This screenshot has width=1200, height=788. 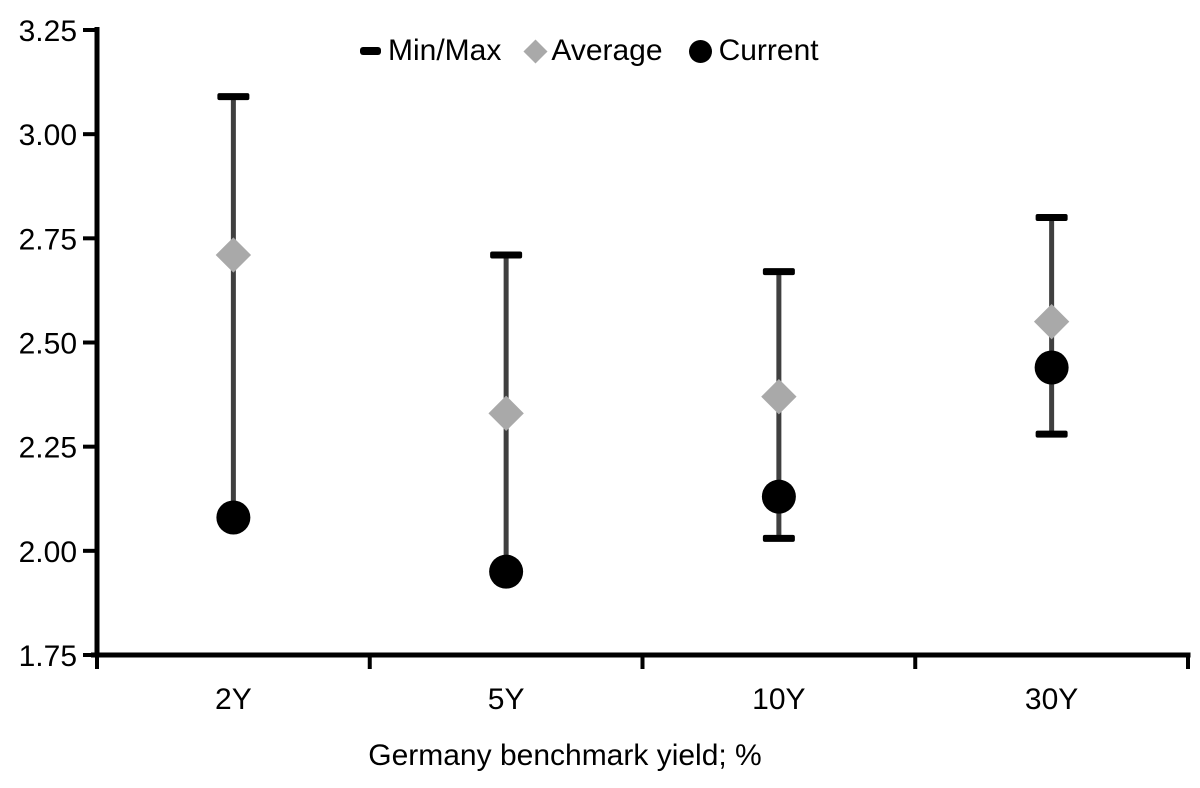 I want to click on average-diamond-10Y, so click(x=779, y=396).